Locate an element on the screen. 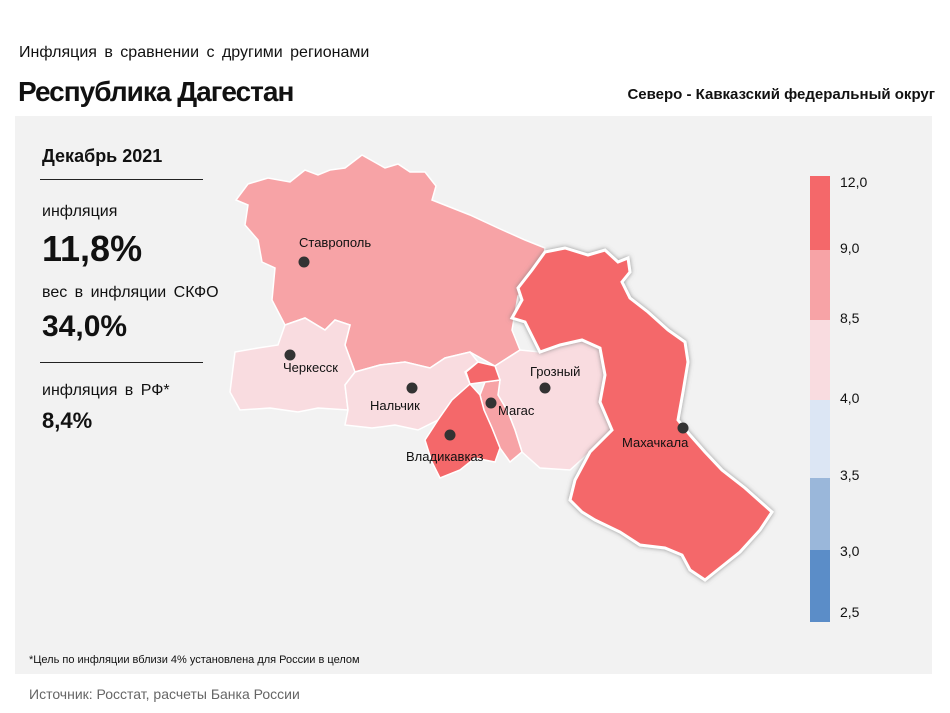 The width and height of the screenshot is (950, 713). source-note: Источник: Росстат, расчеты Банка России is located at coordinates (164, 694).